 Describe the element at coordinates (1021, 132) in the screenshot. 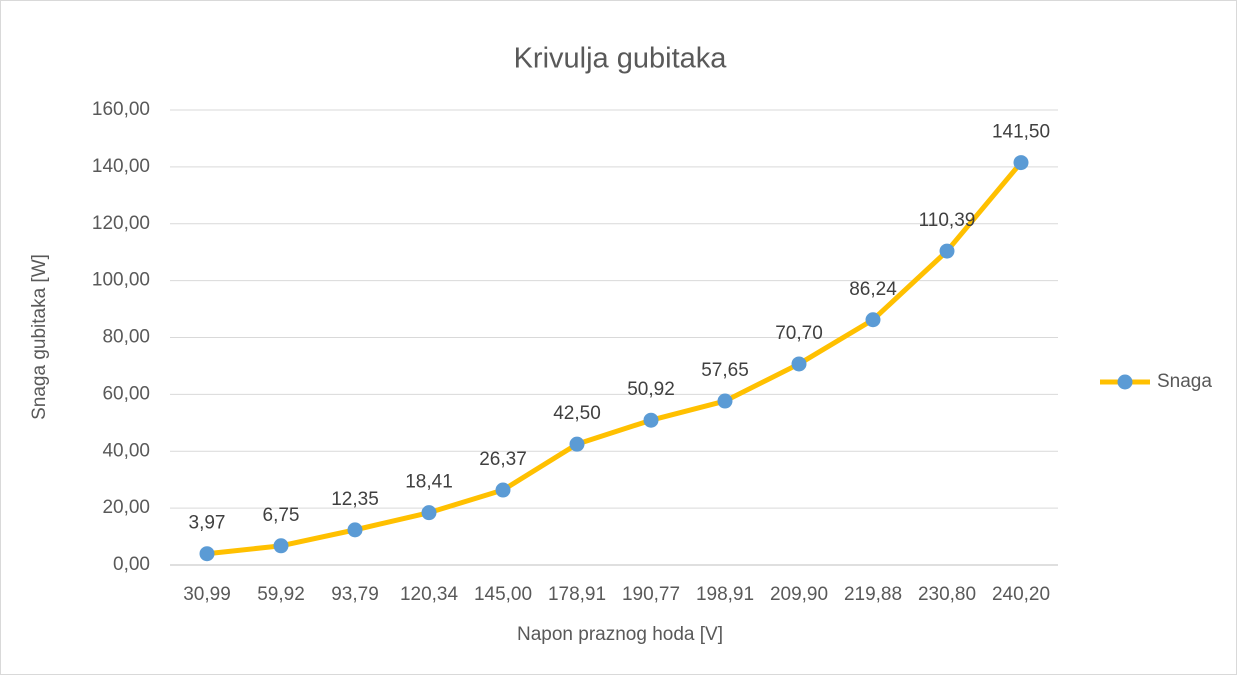

I see `data-label: 141,50` at that location.